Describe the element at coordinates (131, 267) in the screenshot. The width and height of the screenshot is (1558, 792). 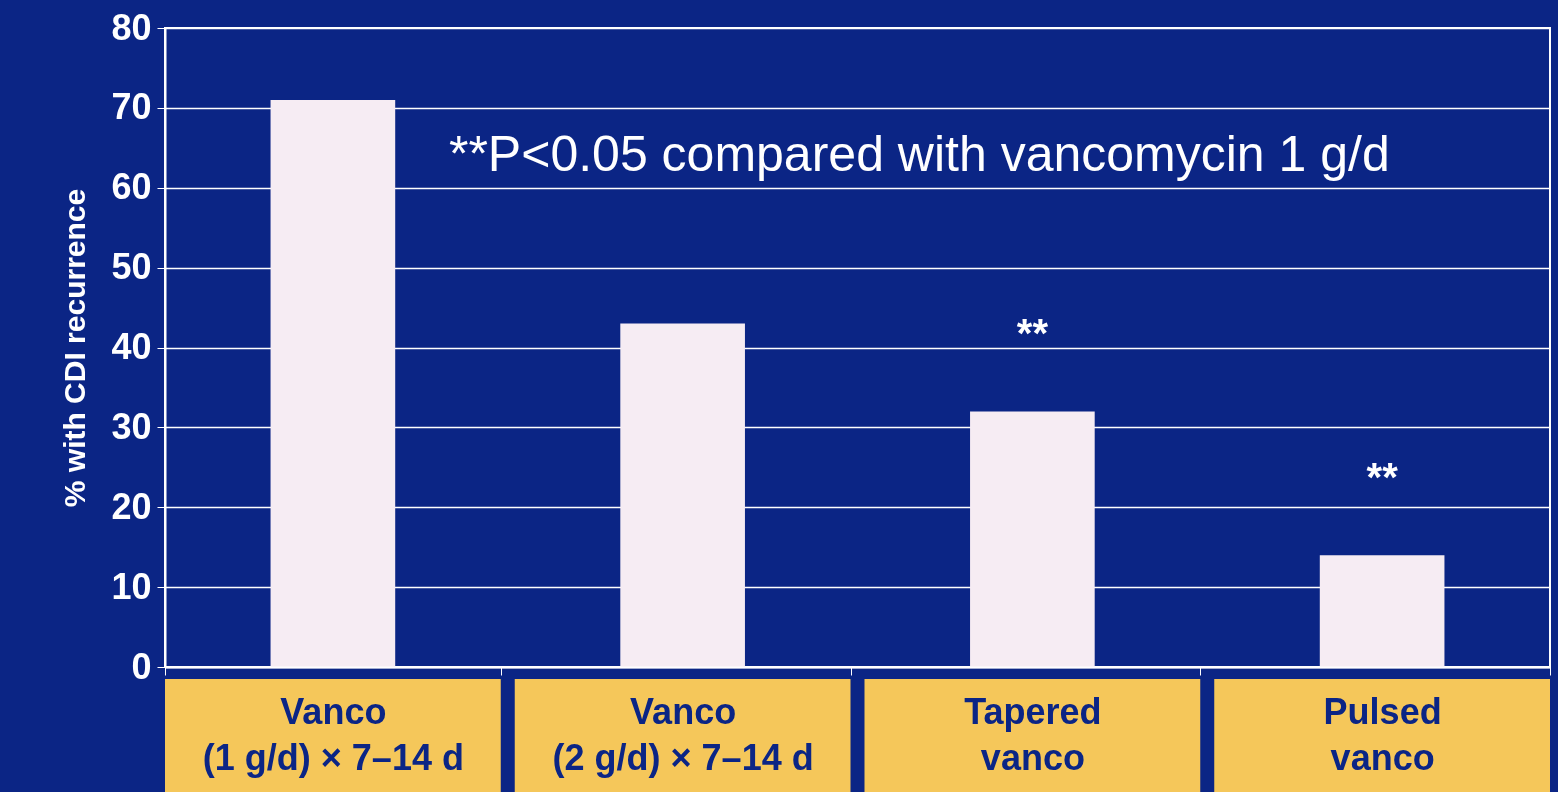
I see `y-tick-label: 50` at that location.